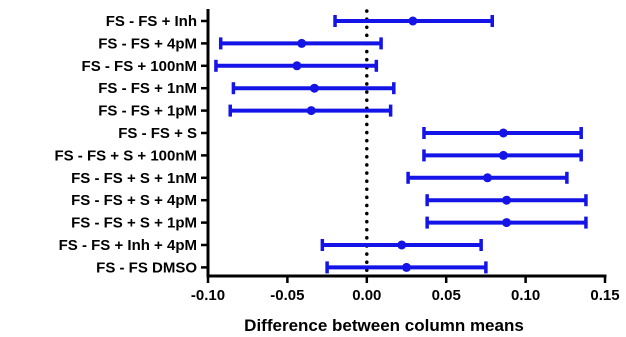  I want to click on x-tick-label: -0.10, so click(208, 295).